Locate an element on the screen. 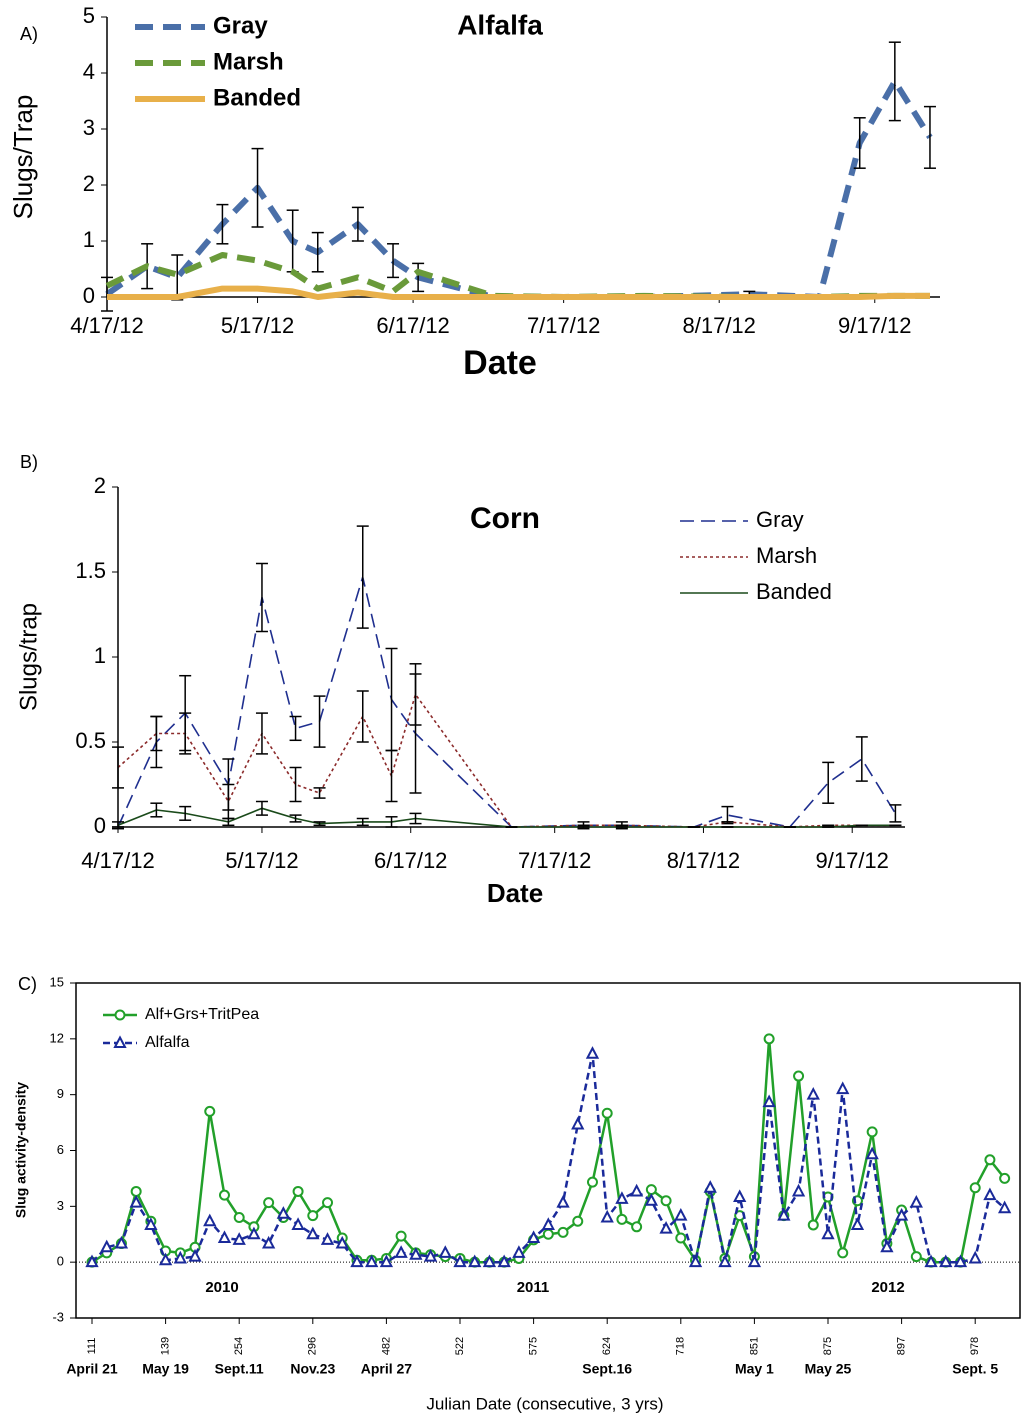 This screenshot has width=1026, height=1420. x-tick-label: 111 is located at coordinates (92, 1346).